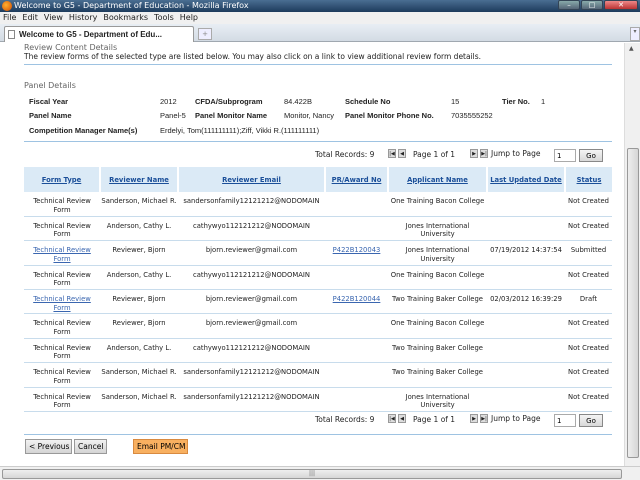  I want to click on scroll-up-icon: ▲, so click(631, 48).